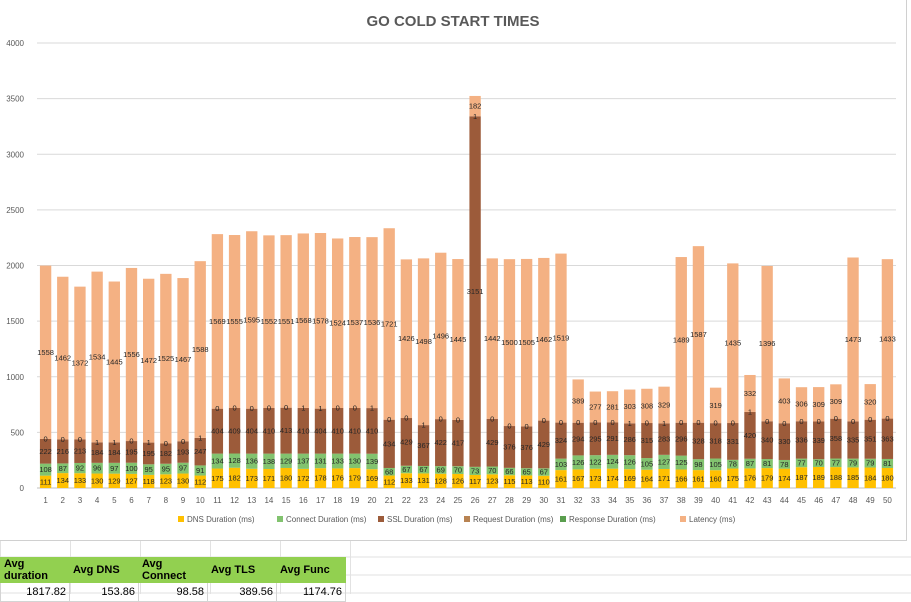 Image resolution: width=911 pixels, height=602 pixels. What do you see at coordinates (234, 500) in the screenshot?
I see `x-tick-label: 12` at bounding box center [234, 500].